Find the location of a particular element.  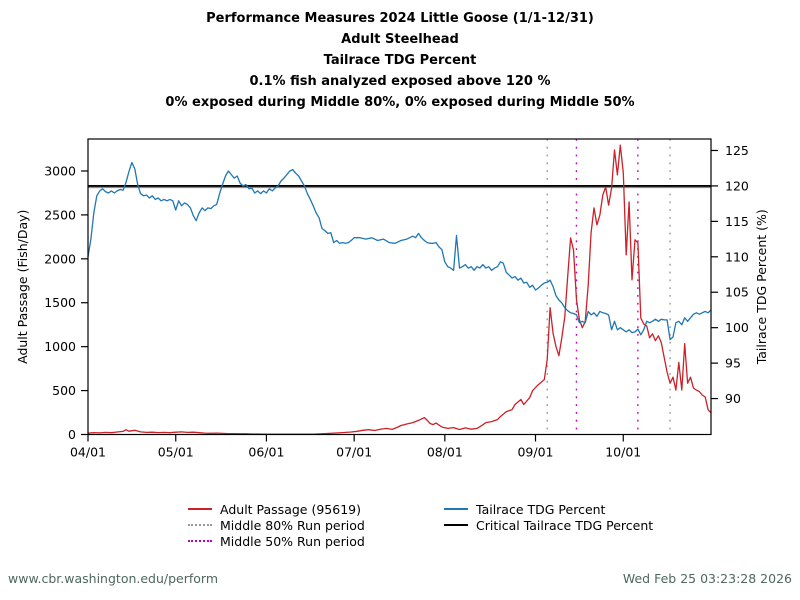

y-left-axis-title: Adult Passage (Fish/Day) is located at coordinates (22, 287).